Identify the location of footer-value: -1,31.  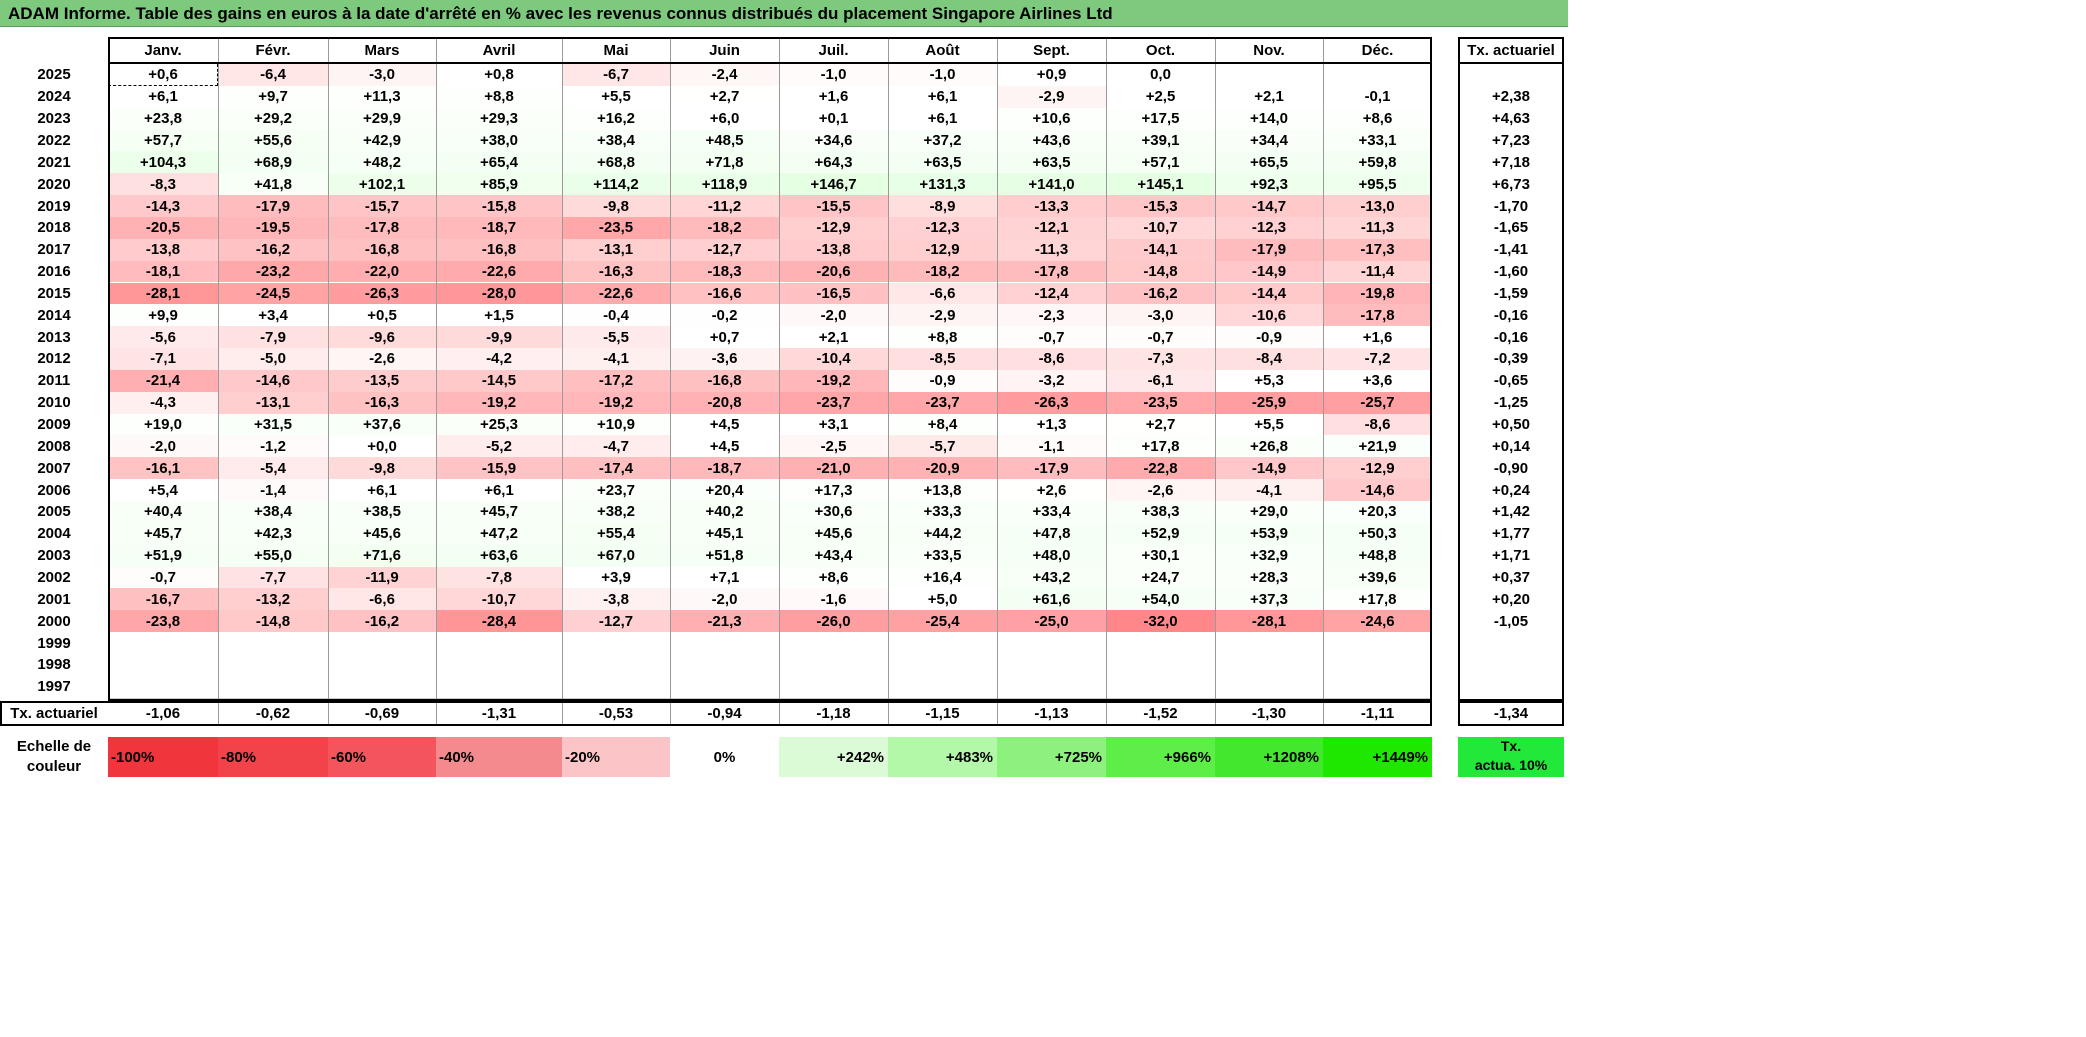
(499, 713).